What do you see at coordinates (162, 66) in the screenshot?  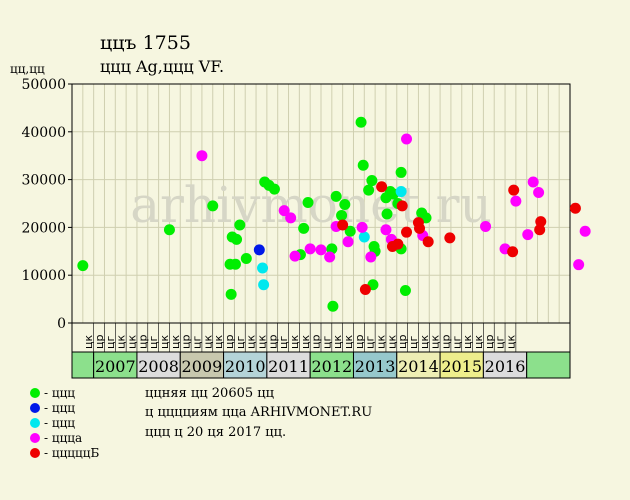 I see `chart-subtitle: ццц Ag,ццц VF.` at bounding box center [162, 66].